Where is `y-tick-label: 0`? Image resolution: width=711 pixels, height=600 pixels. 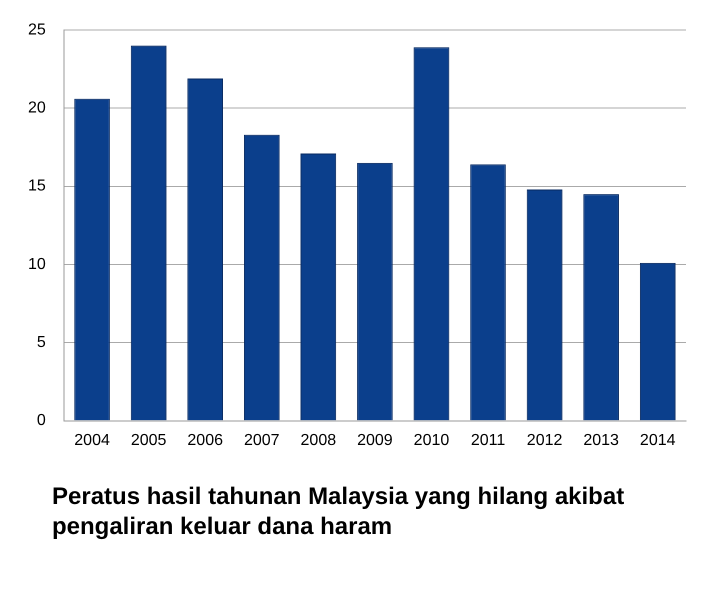 y-tick-label: 0 is located at coordinates (41, 421).